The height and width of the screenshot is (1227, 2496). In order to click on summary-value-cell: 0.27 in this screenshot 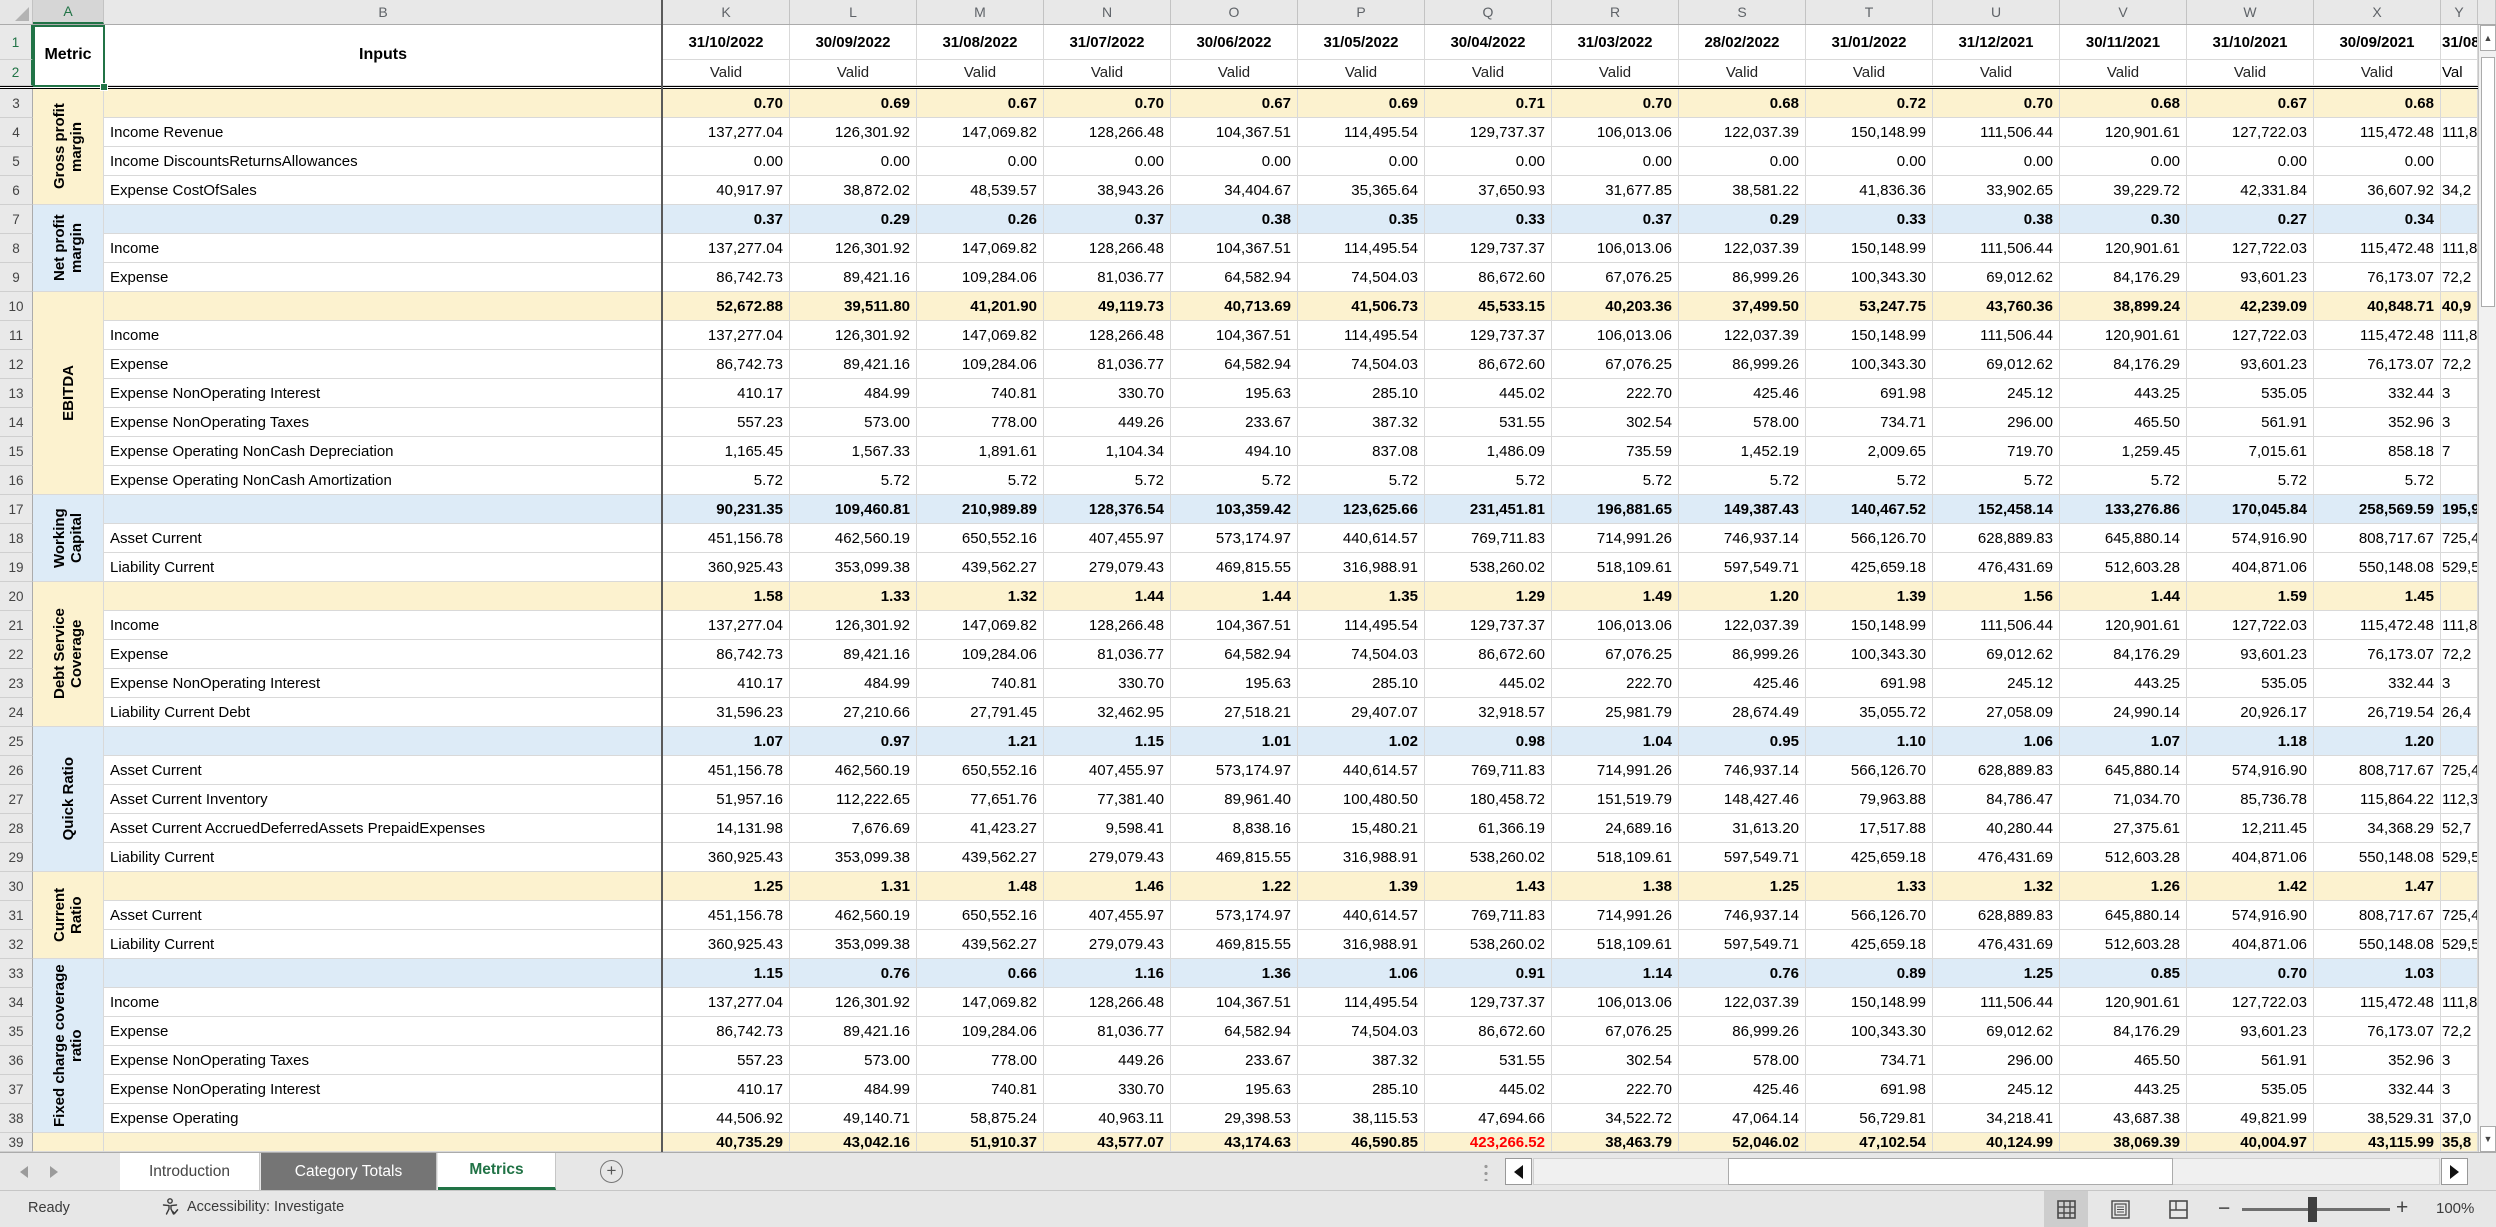, I will do `click(2250, 219)`.